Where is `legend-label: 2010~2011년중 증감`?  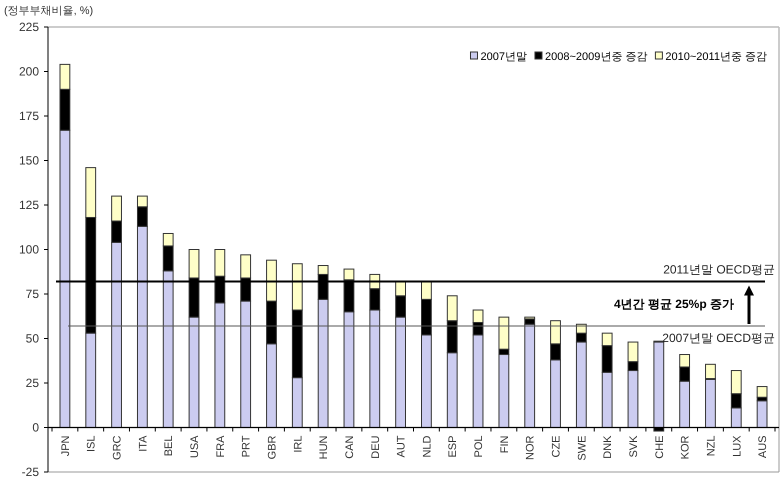 legend-label: 2010~2011년중 증감 is located at coordinates (716, 57).